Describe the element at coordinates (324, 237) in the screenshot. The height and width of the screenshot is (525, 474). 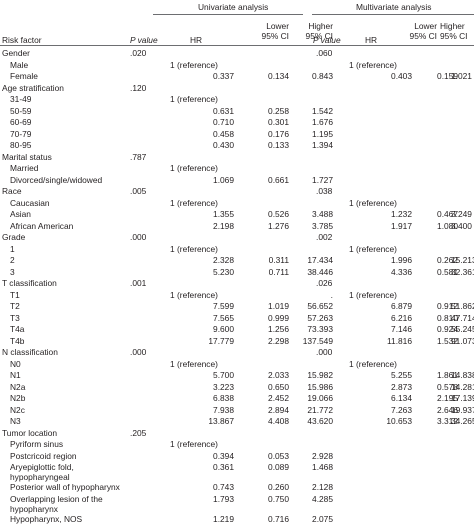
I see `multivariate-p-value: .002` at that location.